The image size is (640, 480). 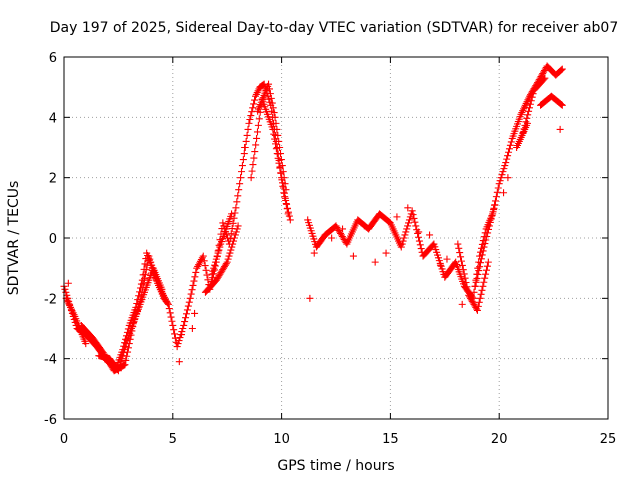 I want to click on y-tick-label: 2, so click(x=53, y=179).